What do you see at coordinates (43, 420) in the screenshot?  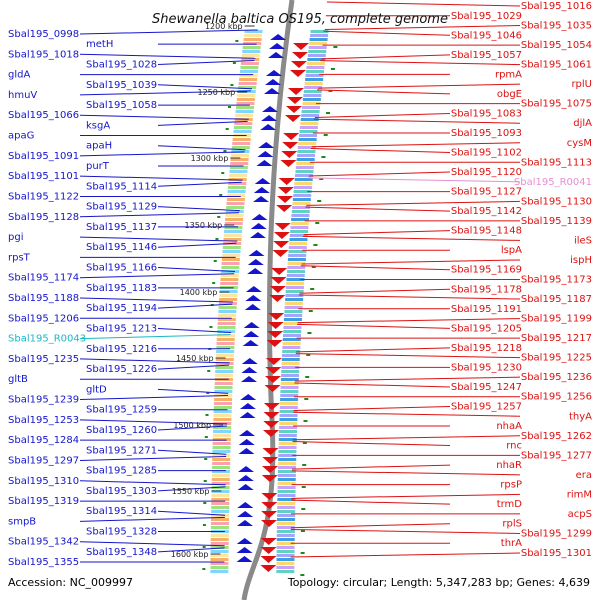 I see `forward-gene-label: Sbal195_1253` at bounding box center [43, 420].